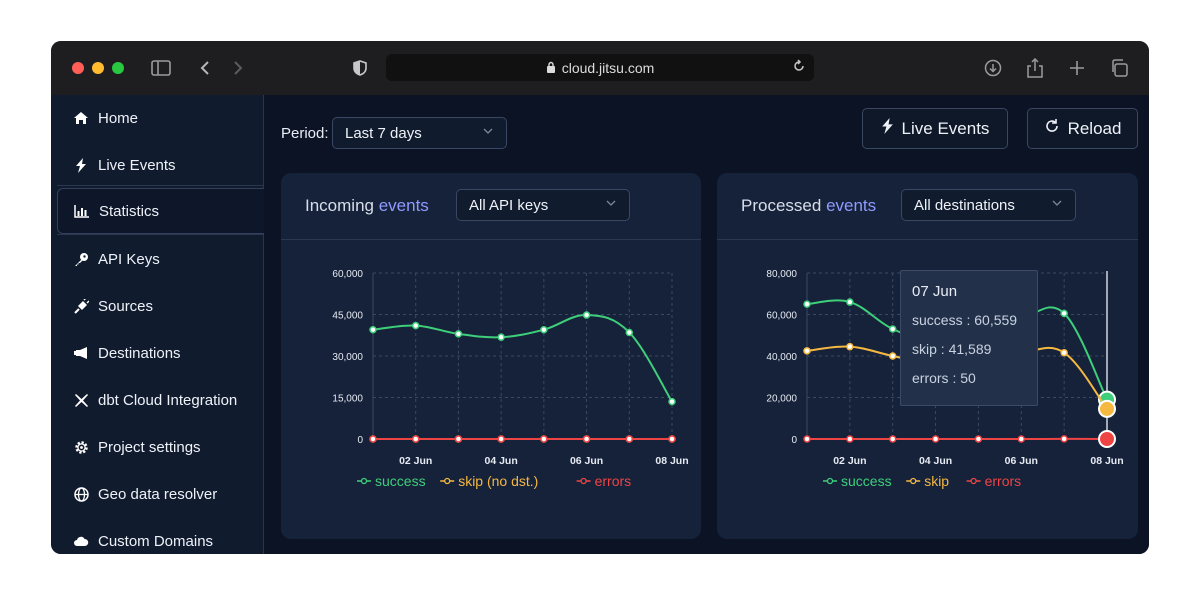 The width and height of the screenshot is (1200, 615). Describe the element at coordinates (149, 447) in the screenshot. I see `sidebar-item-label: Project settings` at that location.